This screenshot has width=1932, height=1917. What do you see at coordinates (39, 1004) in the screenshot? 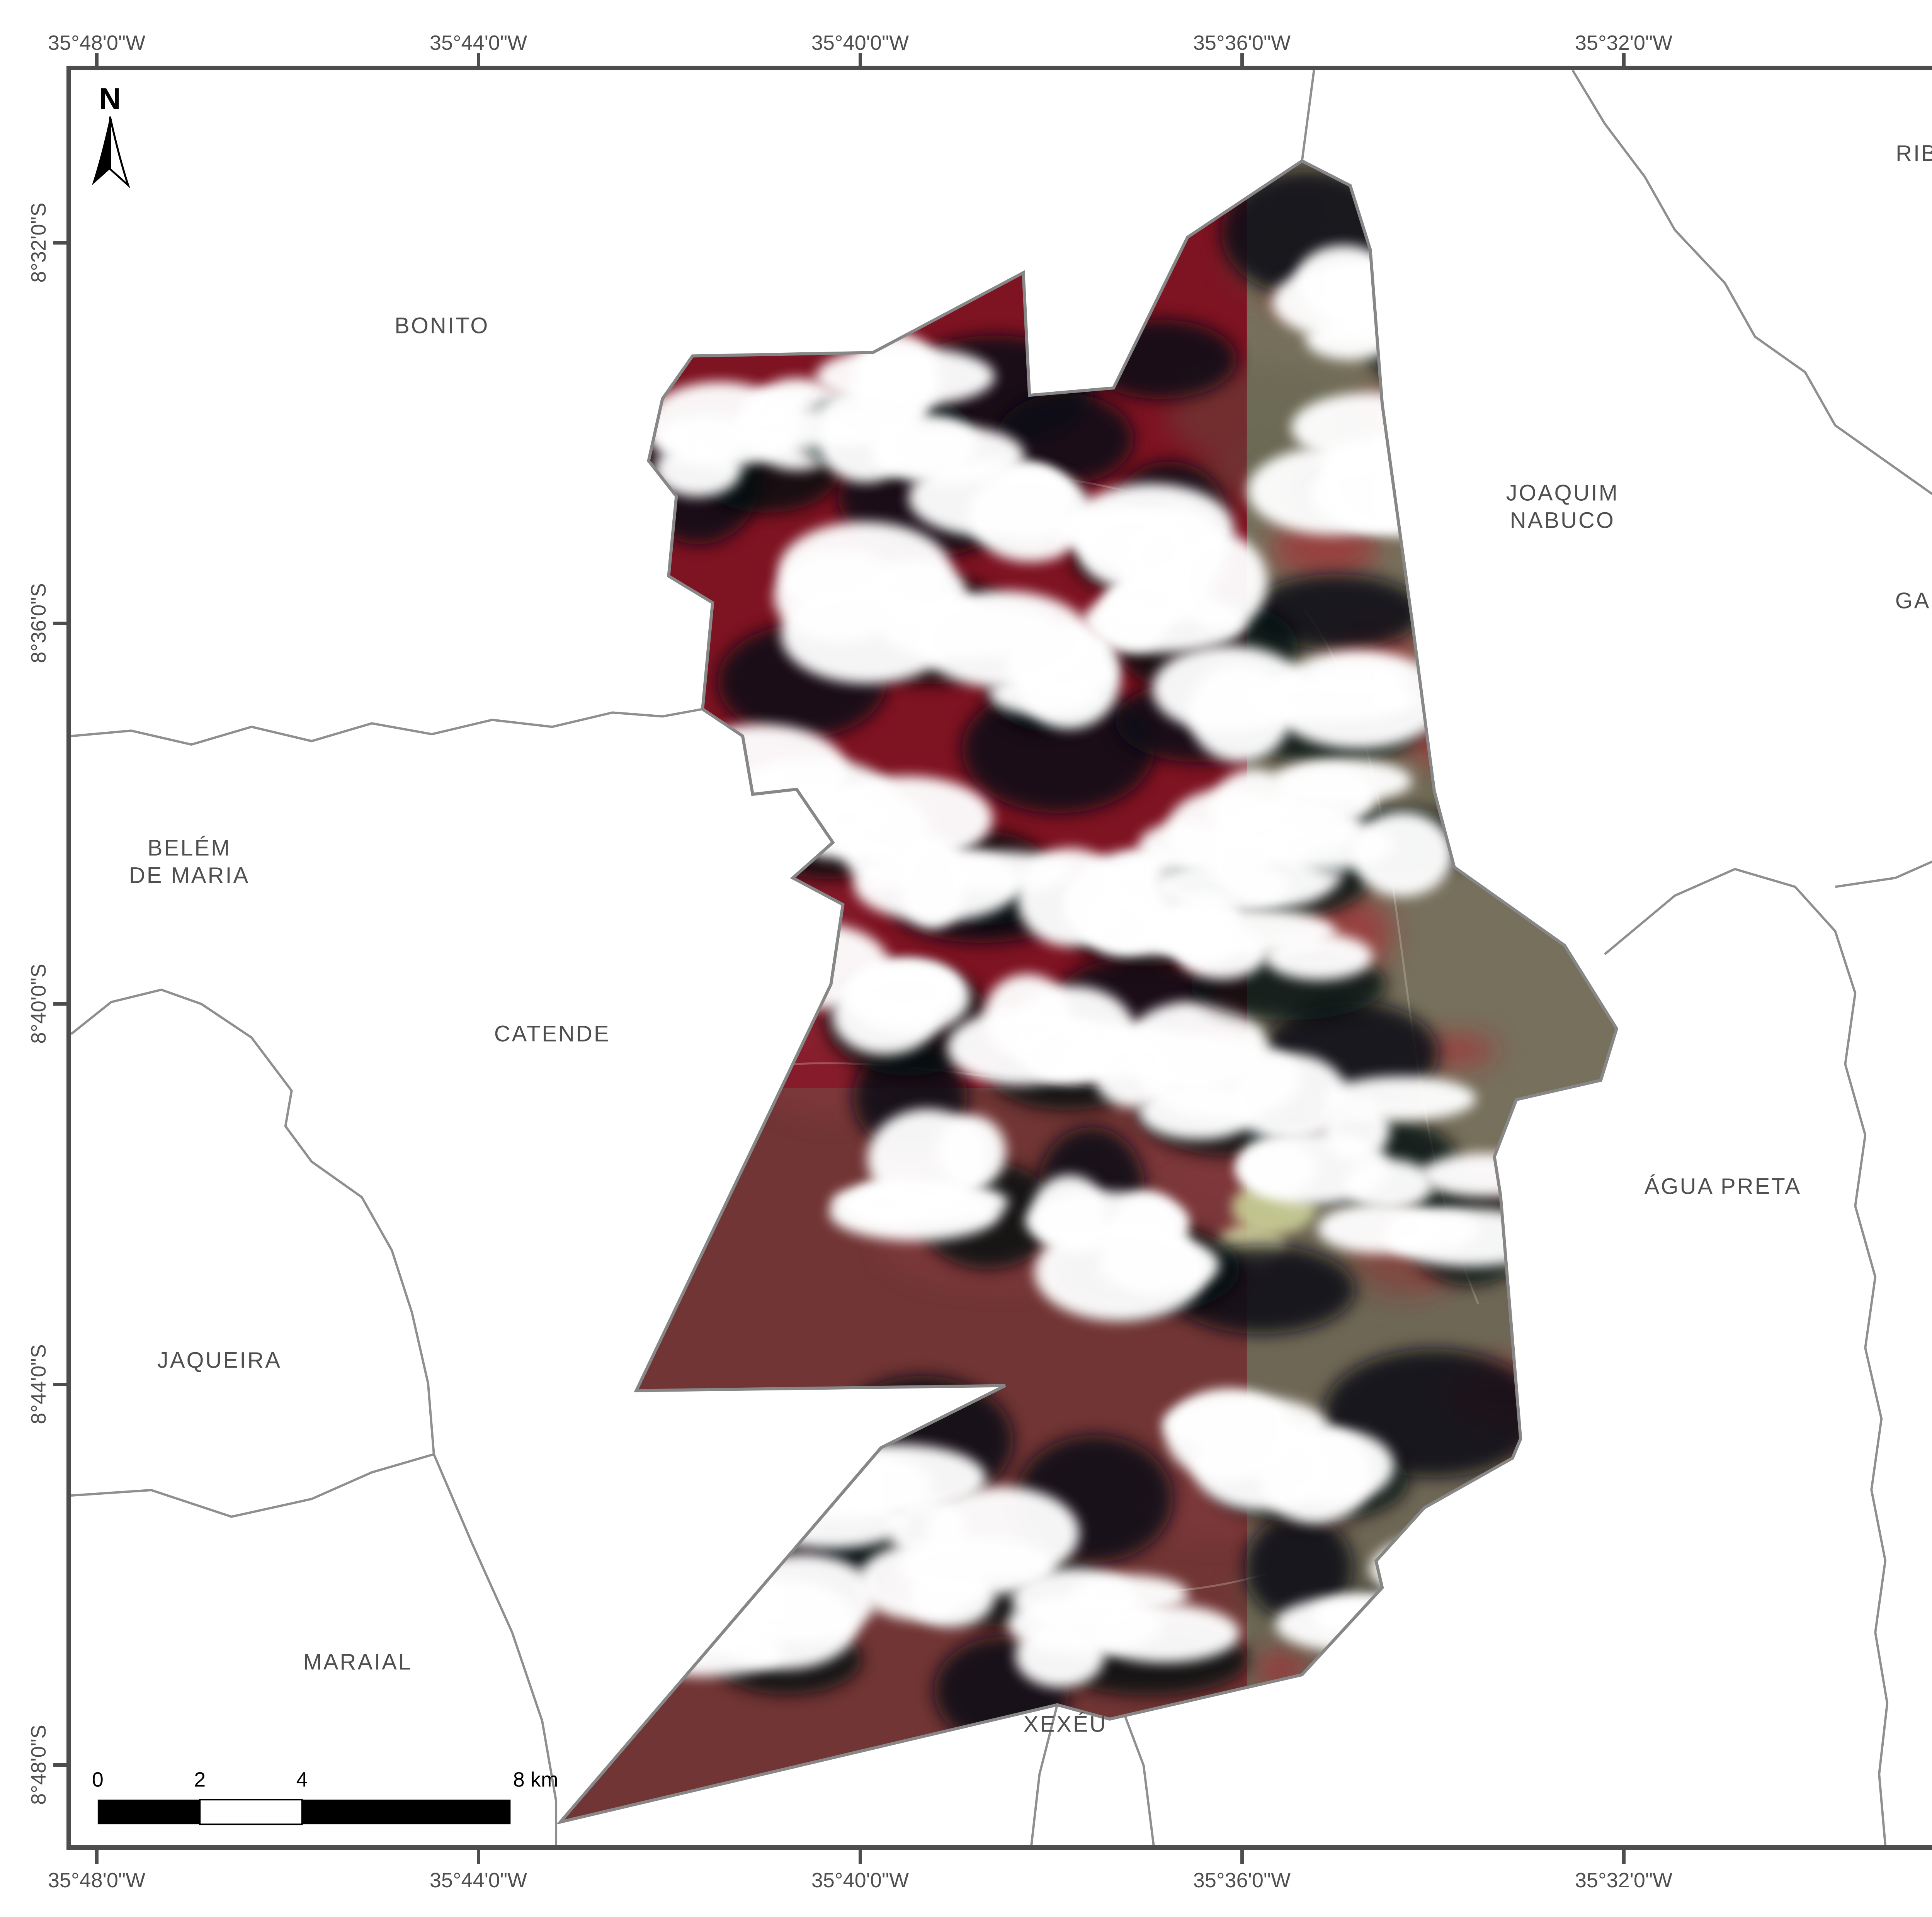
I see `lat-tick-label: 8°40'0"S` at bounding box center [39, 1004].